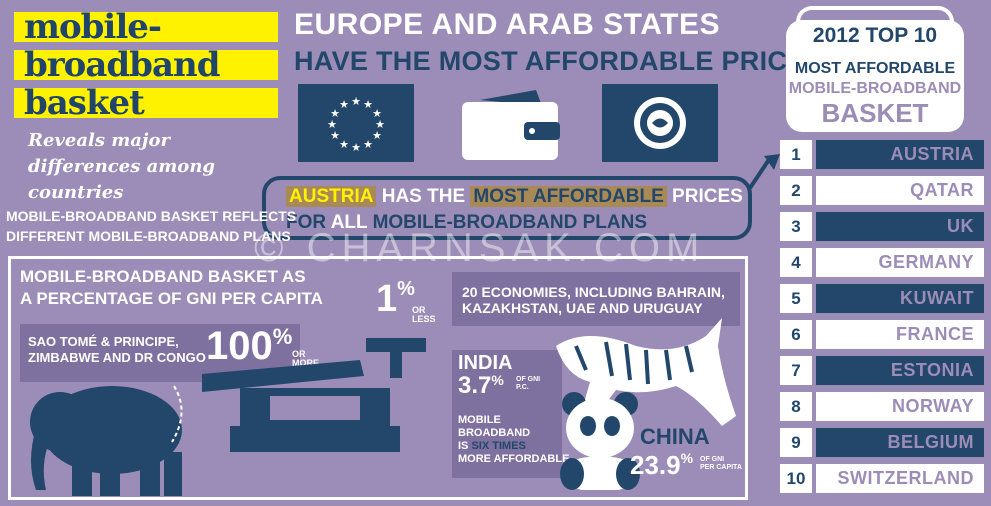 This screenshot has width=991, height=506. Describe the element at coordinates (331, 196) in the screenshot. I see `austria-name: AUSTRIA` at that location.